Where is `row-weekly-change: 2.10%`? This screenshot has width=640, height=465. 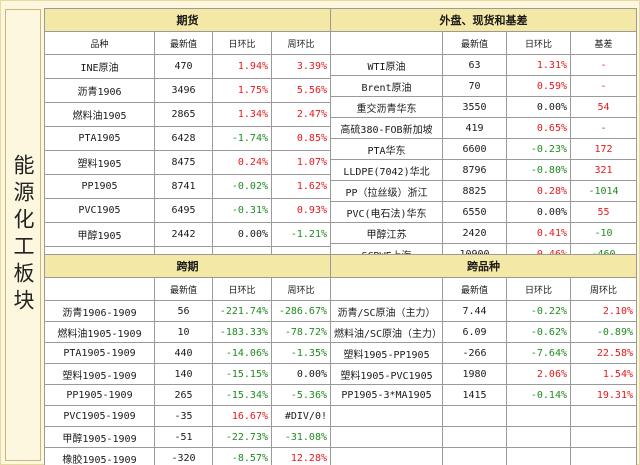 row-weekly-change: 2.10% is located at coordinates (603, 311).